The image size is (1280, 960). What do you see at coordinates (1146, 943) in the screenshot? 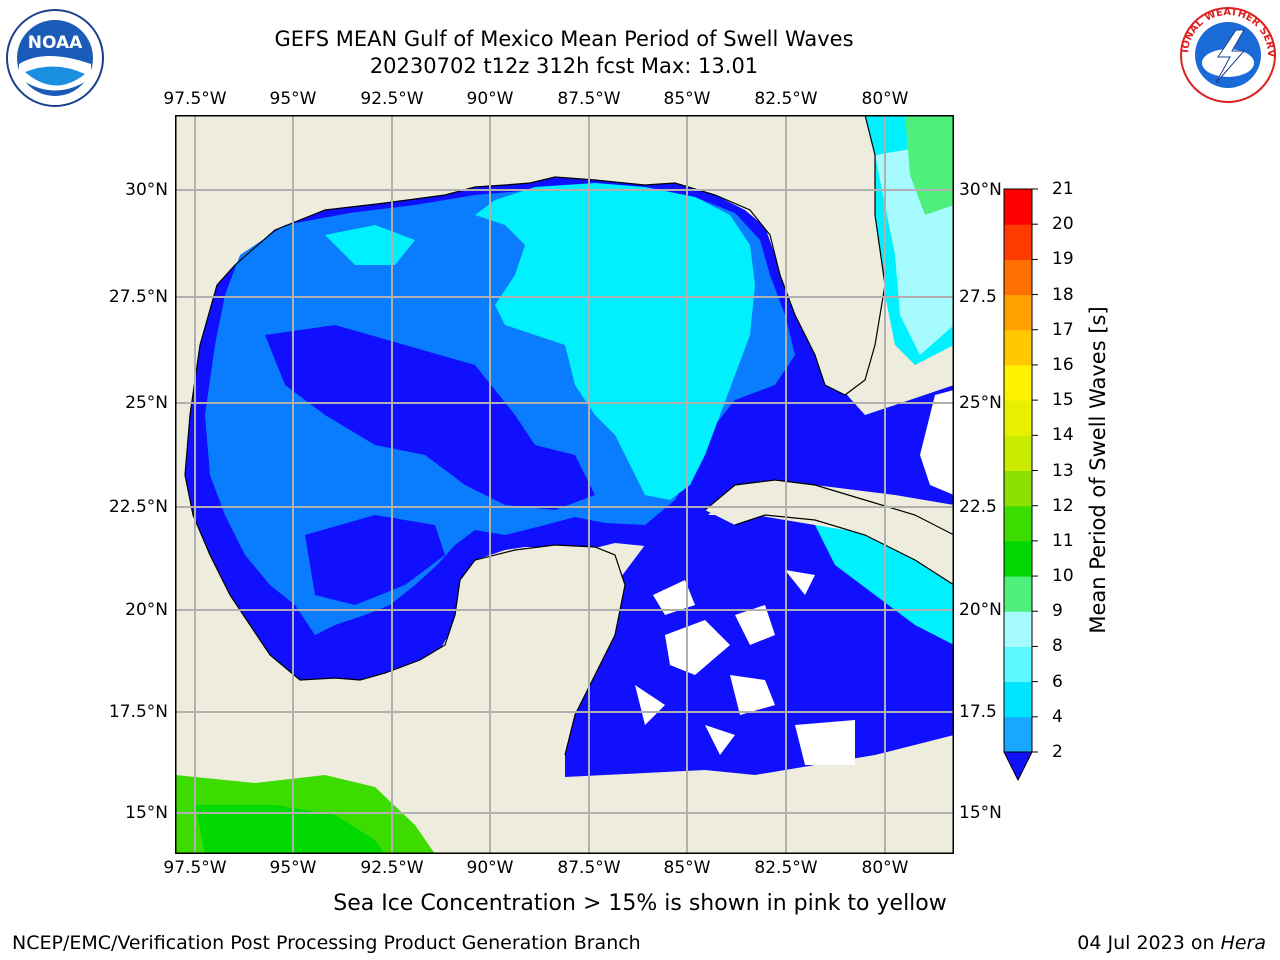
I see `footer-date-text: 04 Jul 2023 on` at bounding box center [1146, 943].